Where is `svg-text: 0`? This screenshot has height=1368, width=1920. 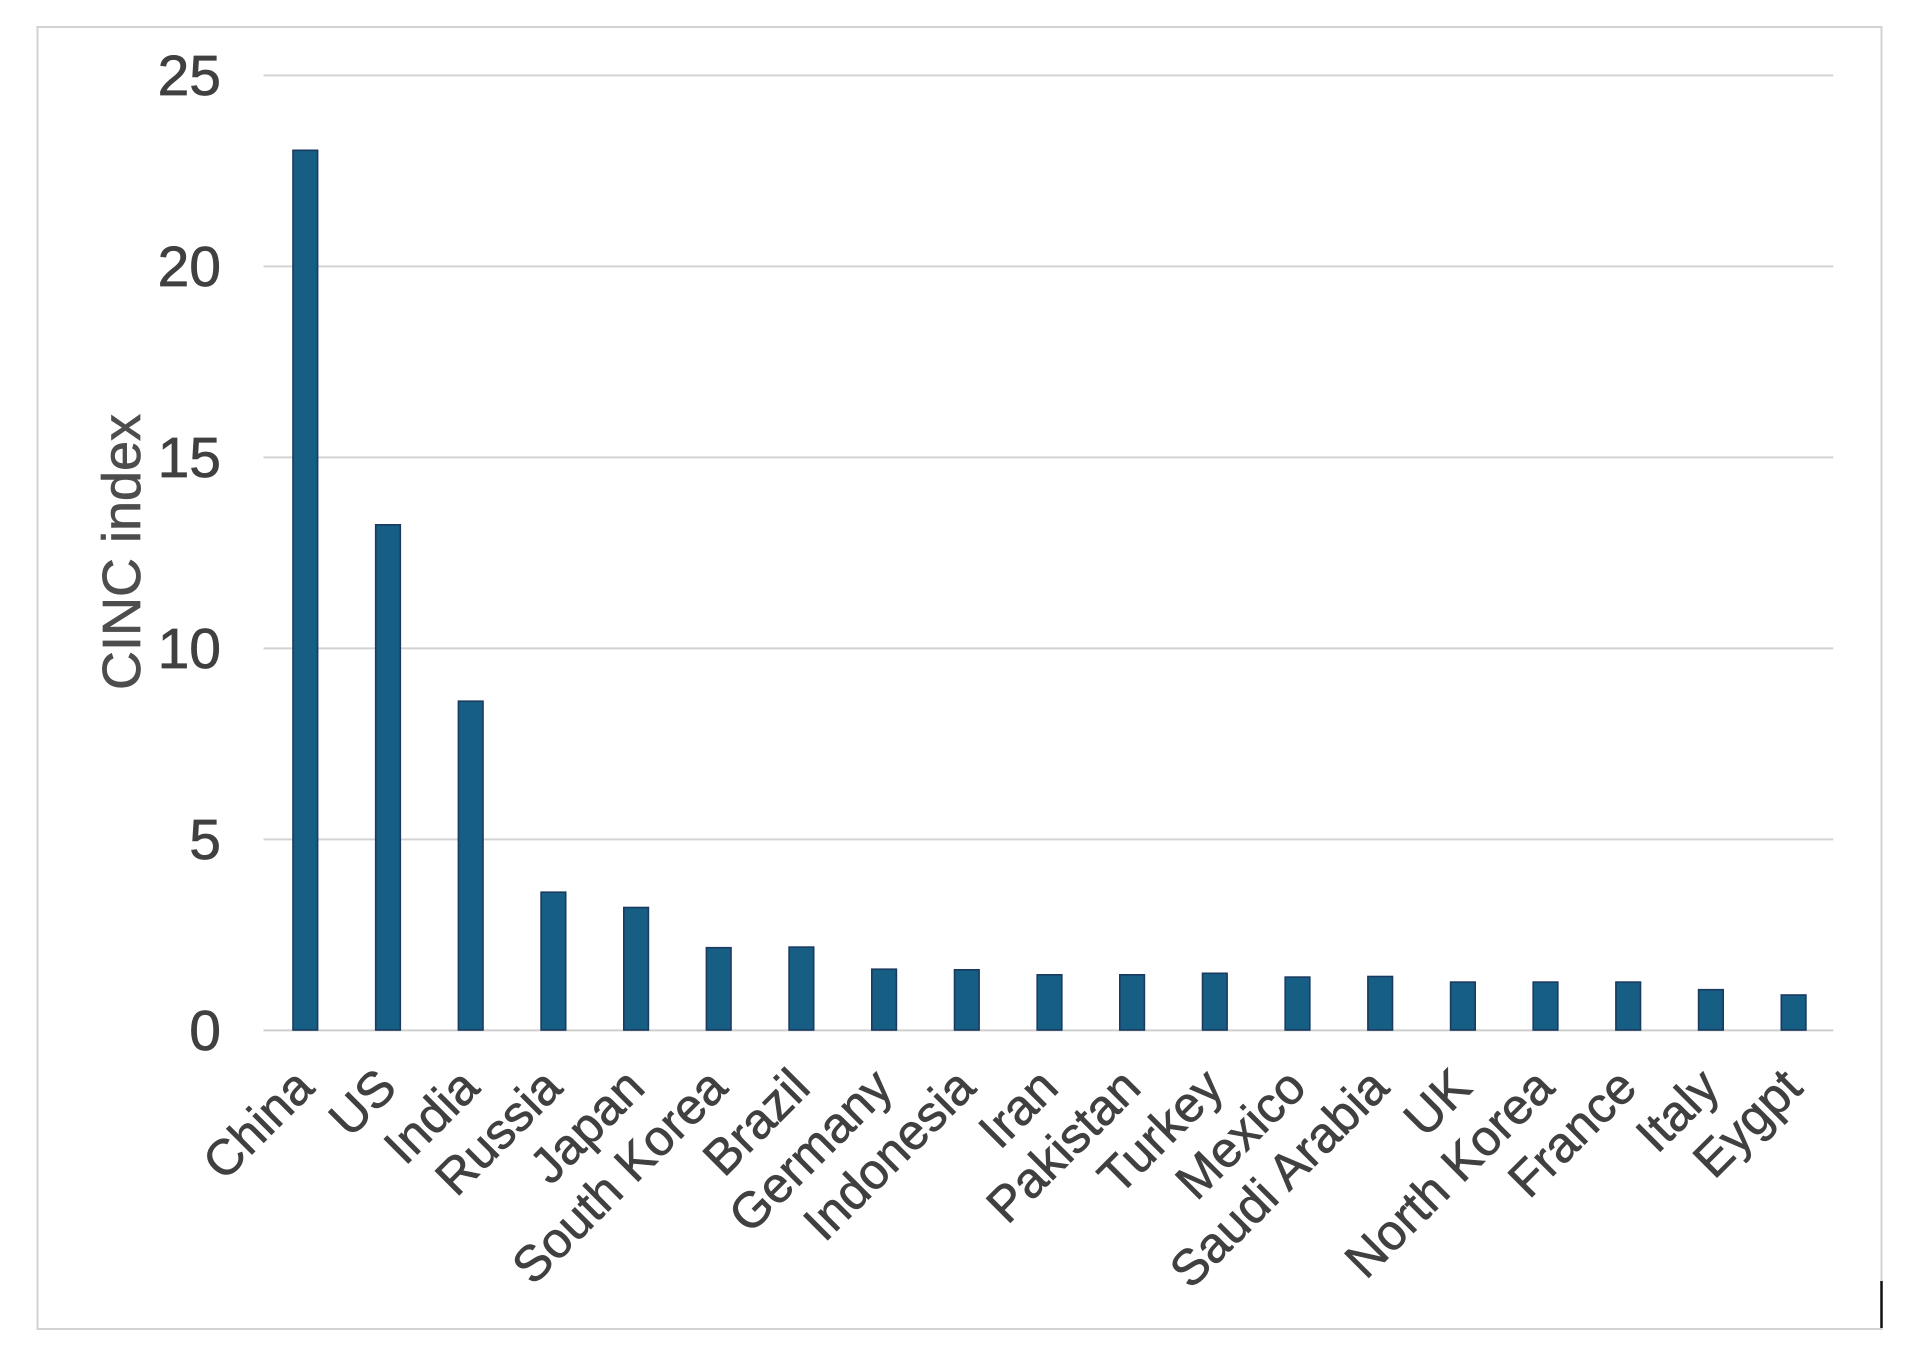 svg-text: 0 is located at coordinates (205, 1031).